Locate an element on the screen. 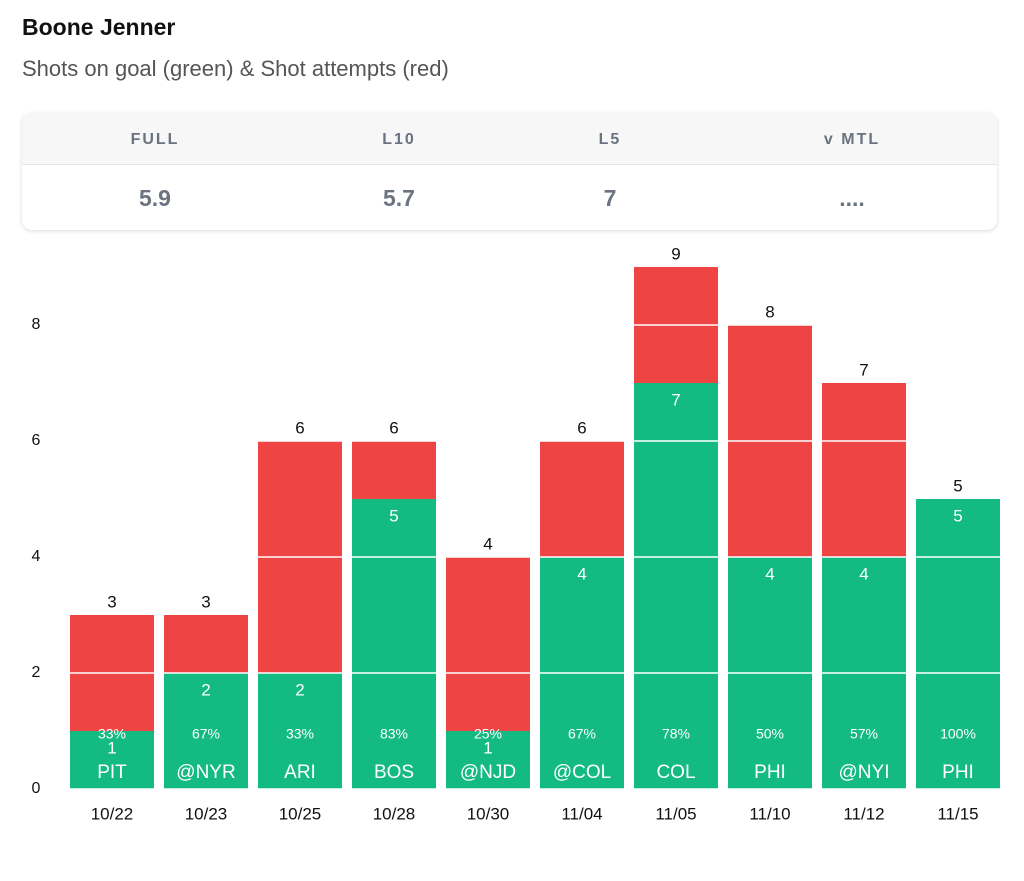  y-tick-label: 4 is located at coordinates (36, 556).